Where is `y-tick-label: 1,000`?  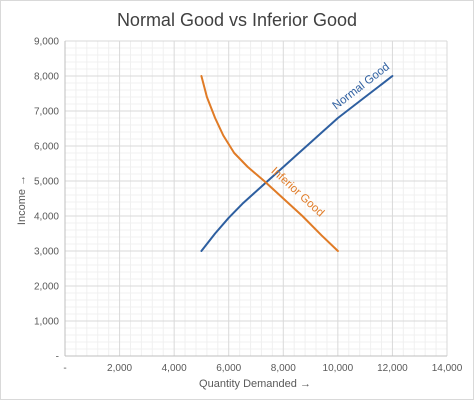
y-tick-label: 1,000 is located at coordinates (46, 322).